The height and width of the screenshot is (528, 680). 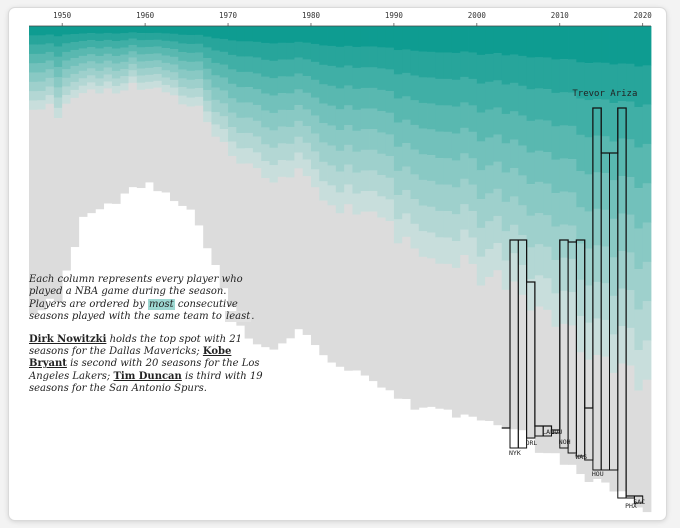 What do you see at coordinates (639, 502) in the screenshot?
I see `team-stint-label: SAC` at bounding box center [639, 502].